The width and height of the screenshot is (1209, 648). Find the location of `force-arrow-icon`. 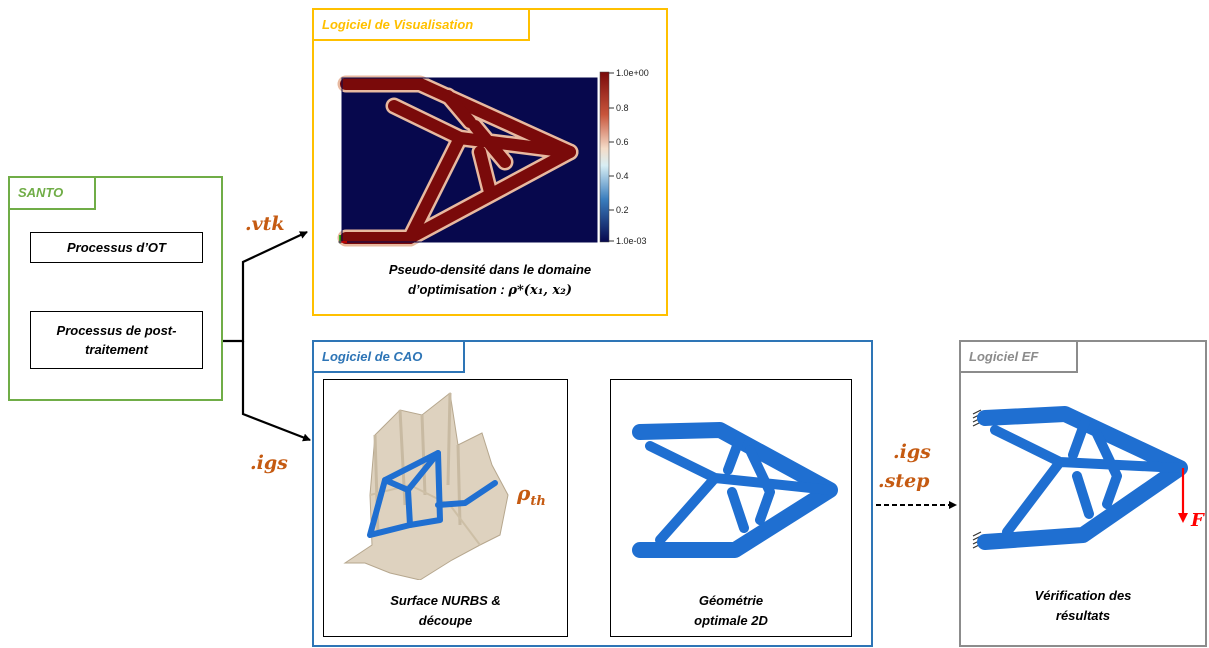

force-arrow-icon is located at coordinates (1183, 495).